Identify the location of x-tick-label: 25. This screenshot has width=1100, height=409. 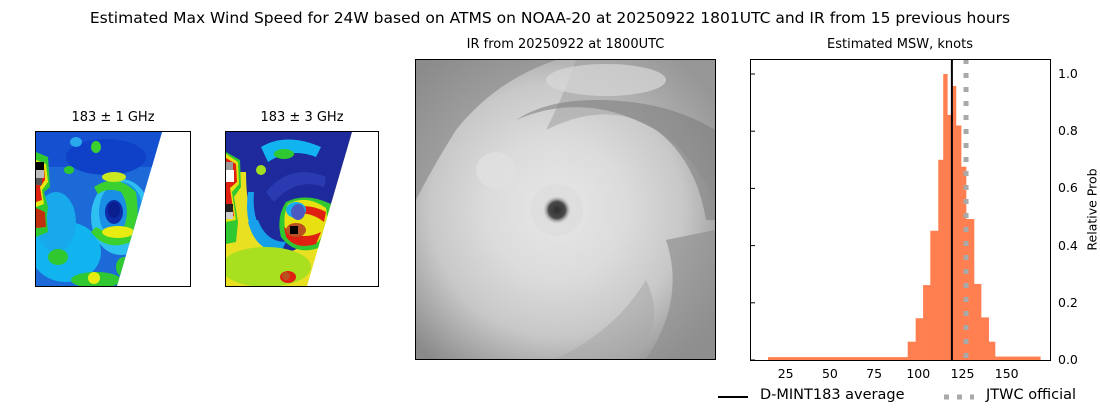
(785, 373).